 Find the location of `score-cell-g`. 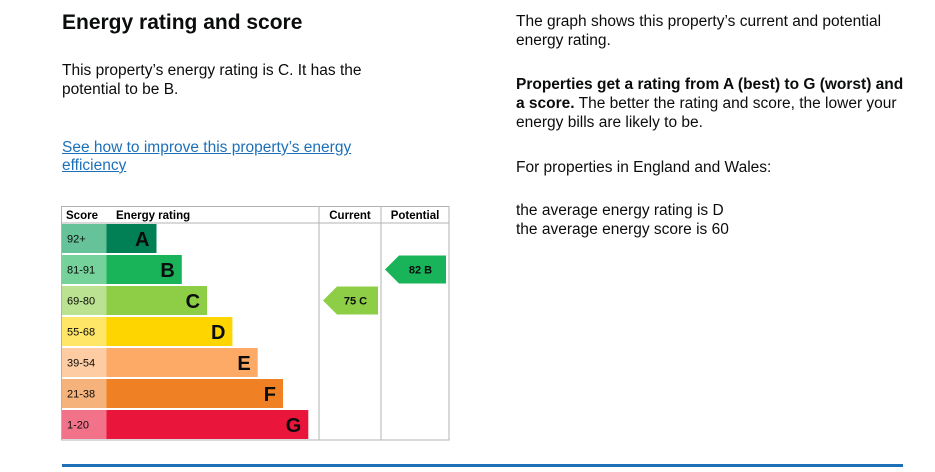

score-cell-g is located at coordinates (84, 424).